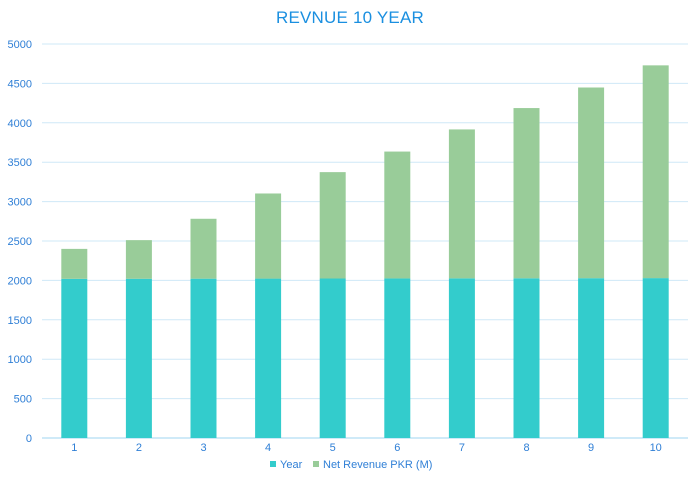 The width and height of the screenshot is (700, 491). Describe the element at coordinates (20, 281) in the screenshot. I see `y-tick-label: 2000` at that location.